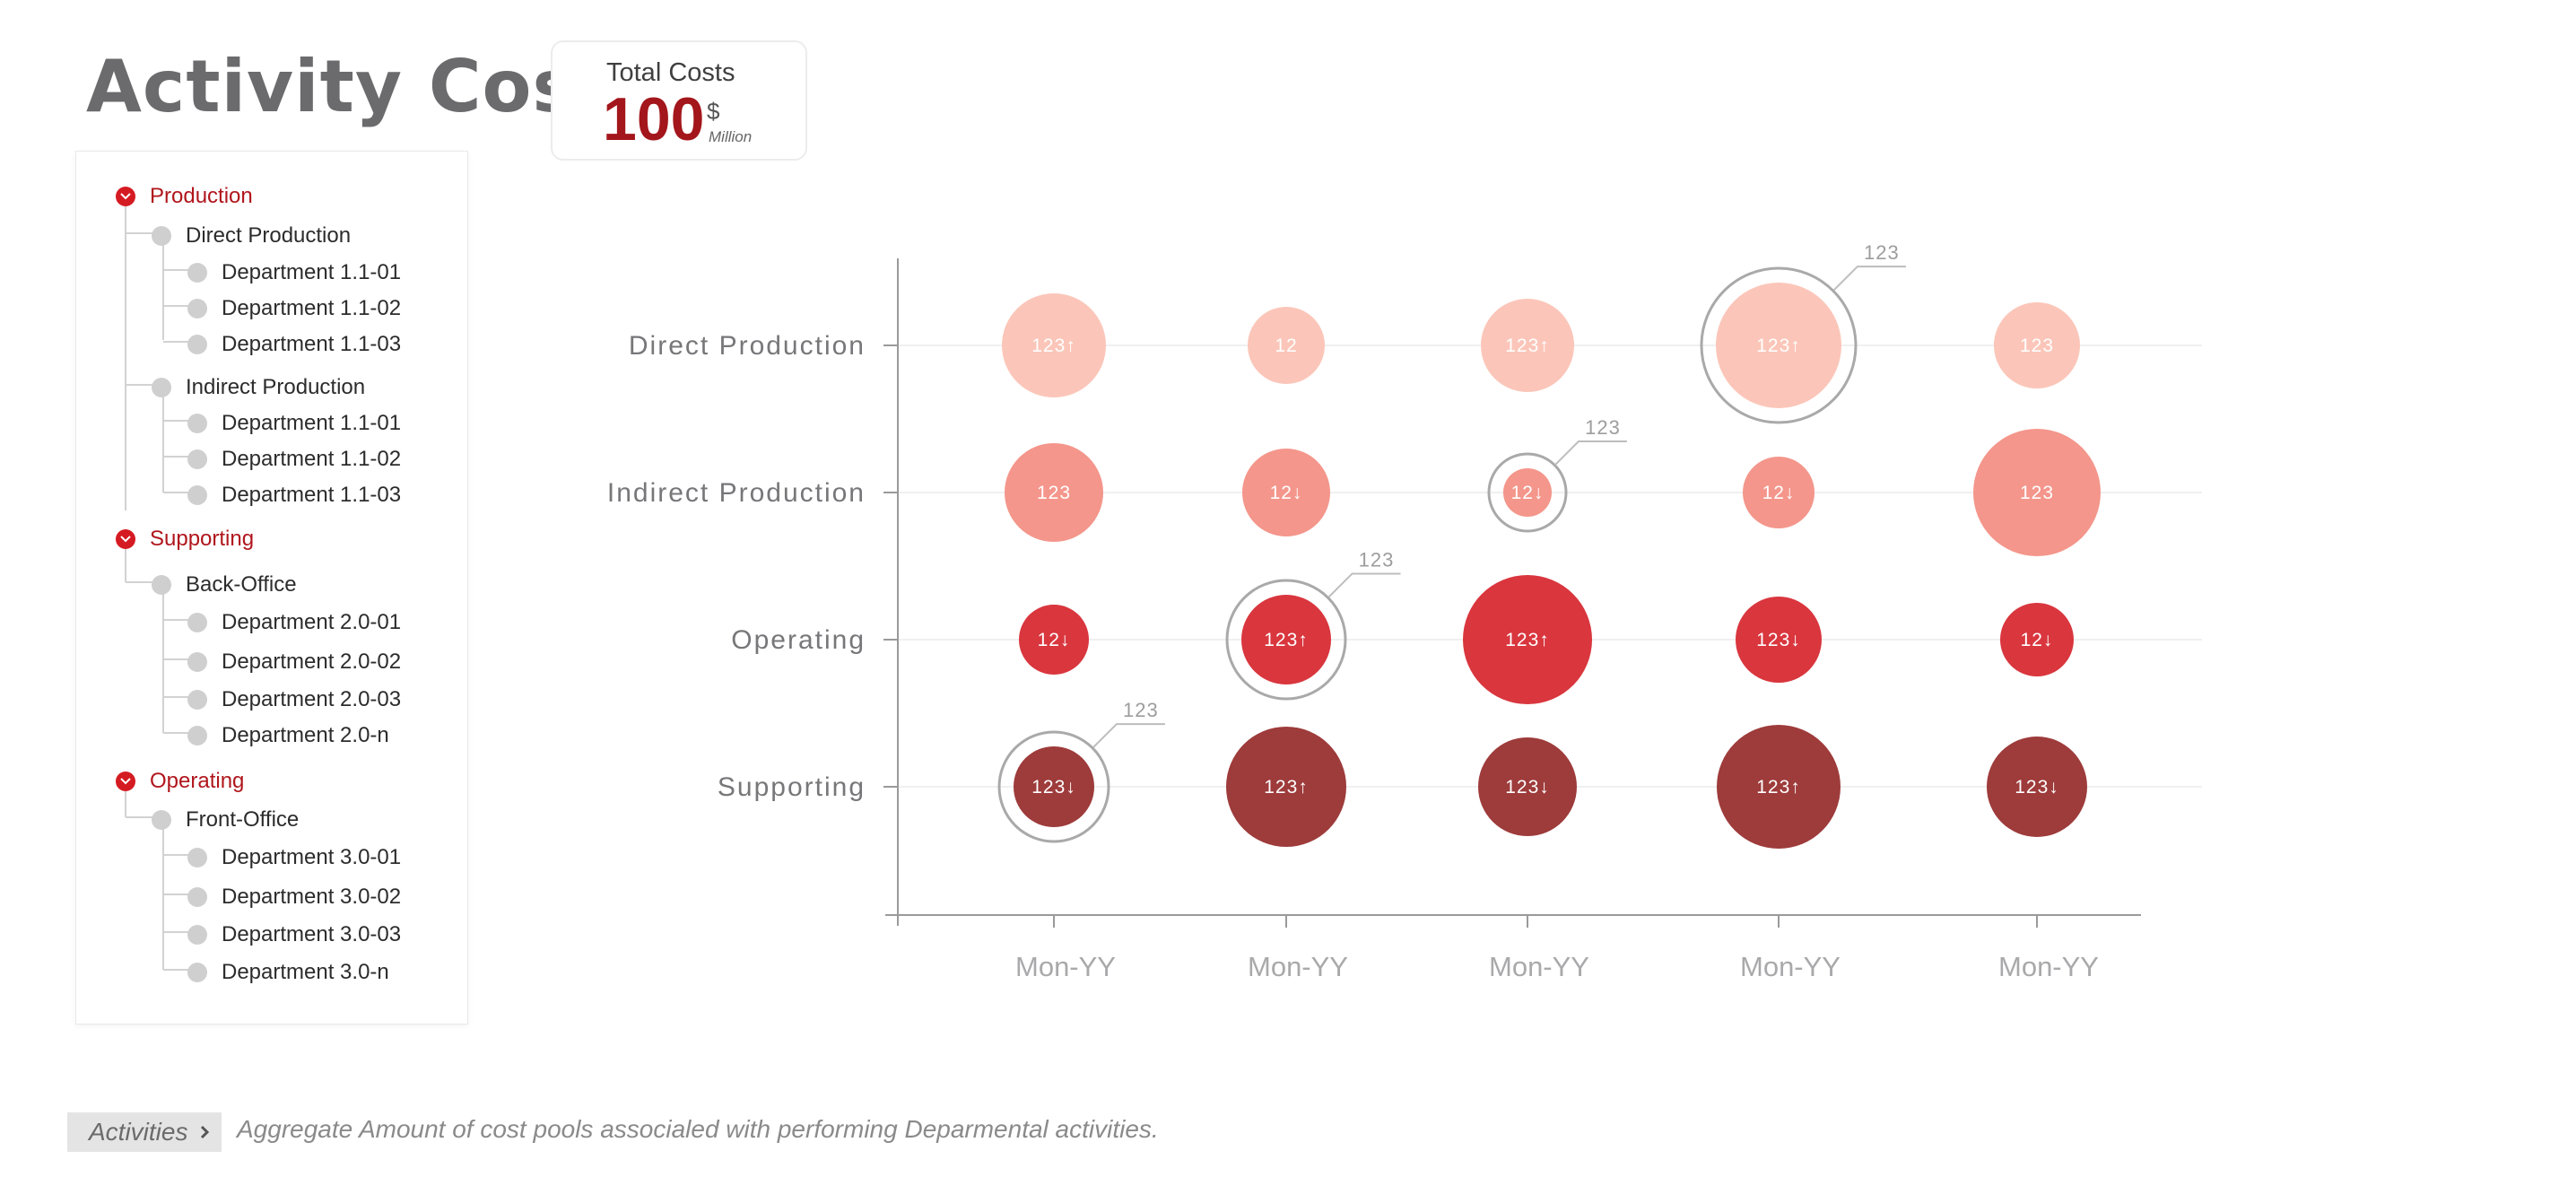 This screenshot has height=1177, width=2576. I want to click on tree-group-label: Supporting, so click(202, 539).